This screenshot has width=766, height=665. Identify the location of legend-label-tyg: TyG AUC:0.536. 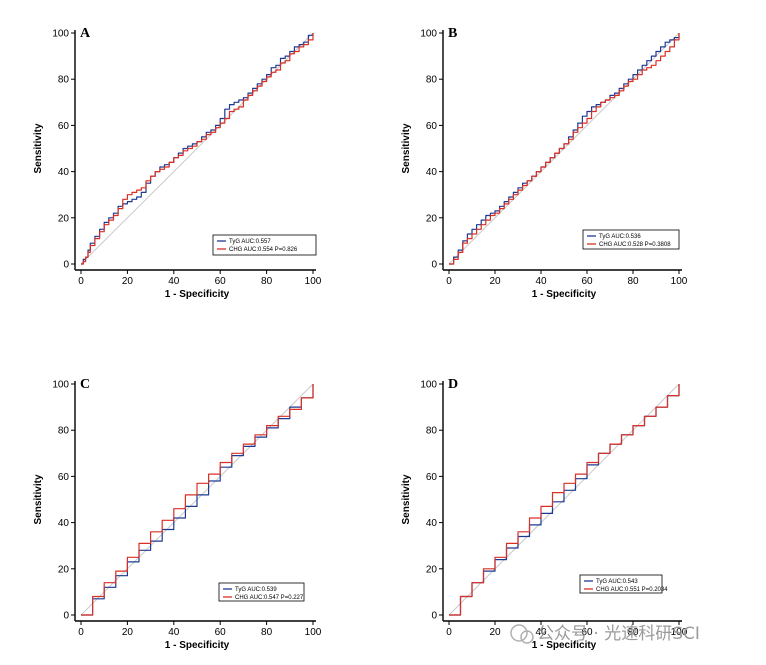
(620, 237).